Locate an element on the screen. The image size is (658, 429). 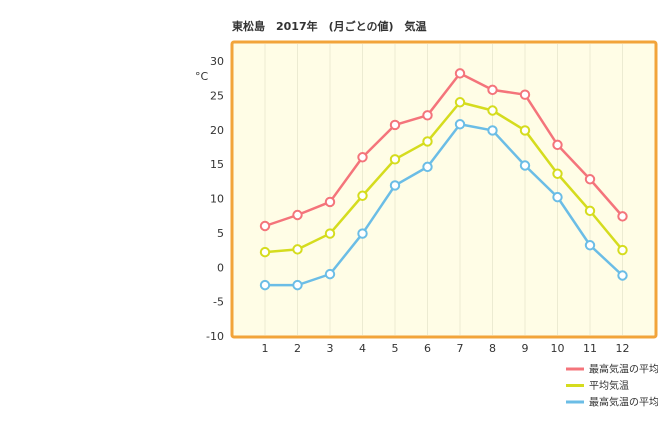
y-tick-label: 0 is located at coordinates (220, 267).